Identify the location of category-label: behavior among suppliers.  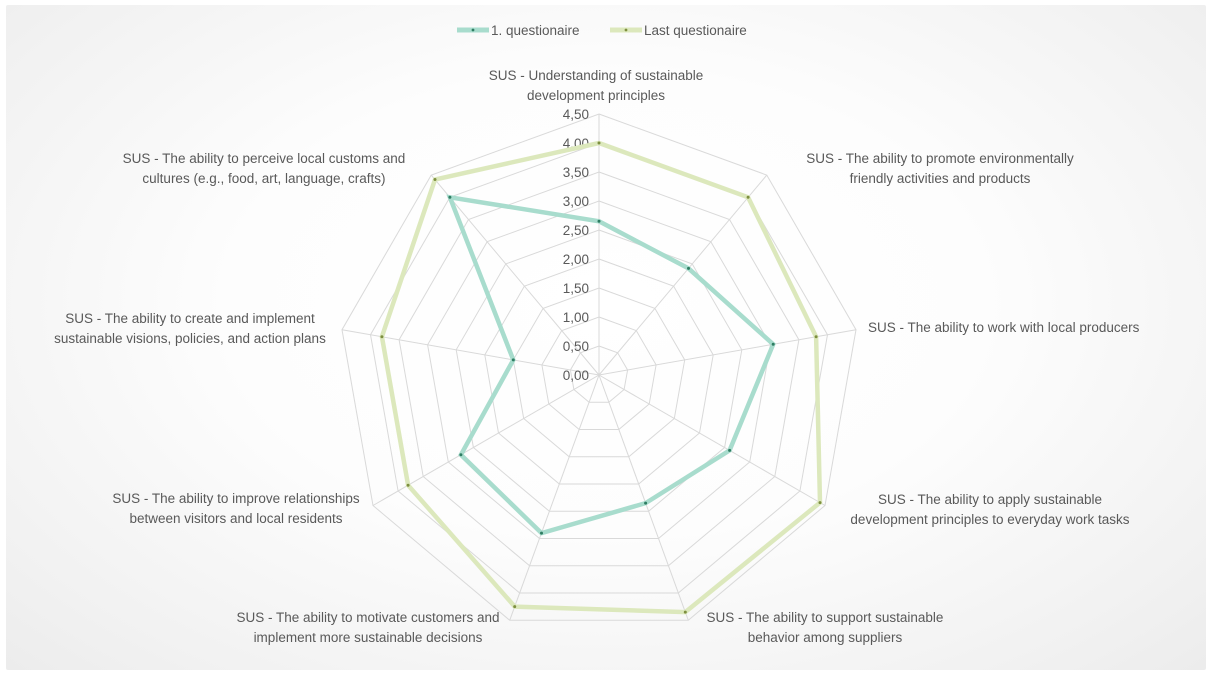
(825, 637).